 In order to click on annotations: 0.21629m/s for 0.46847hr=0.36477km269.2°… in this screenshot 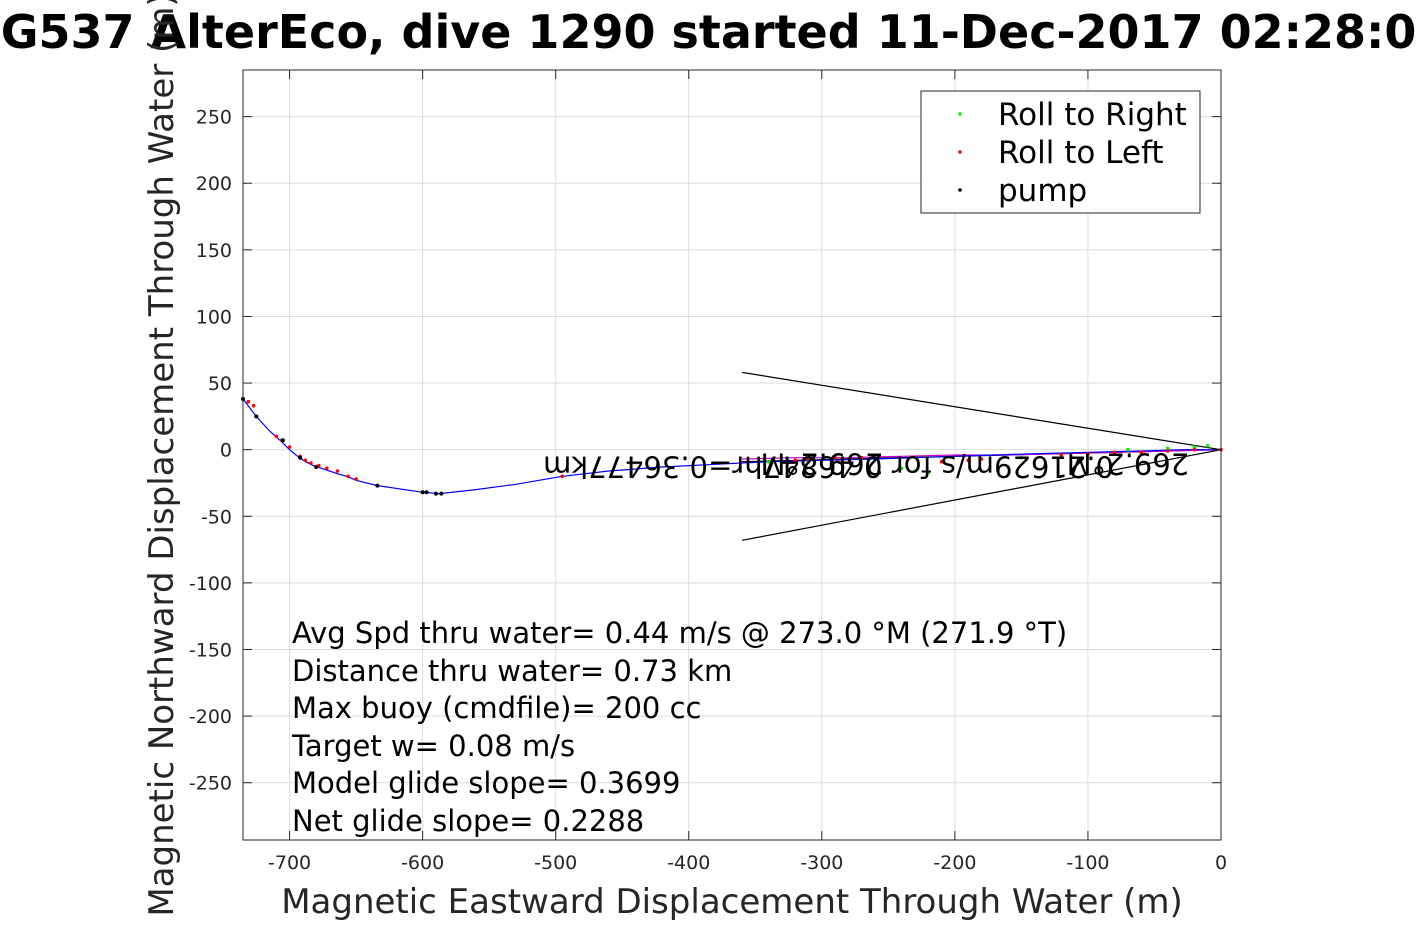, I will do `click(866, 465)`.